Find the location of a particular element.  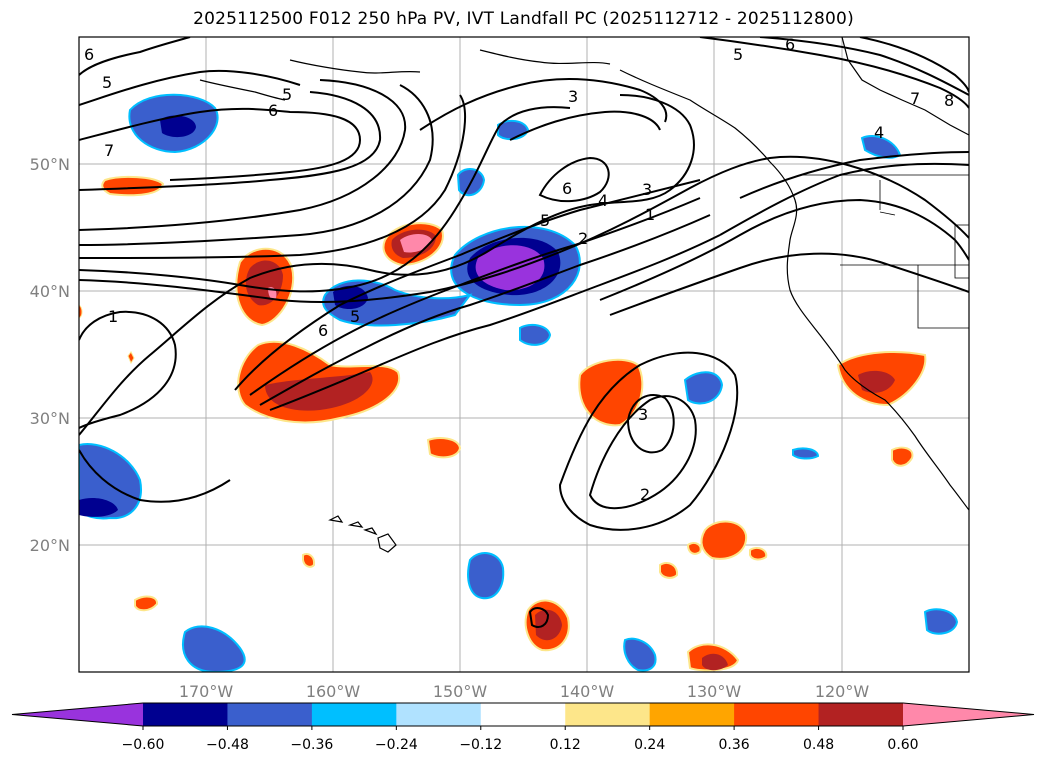

contour-label: 8 is located at coordinates (949, 100).